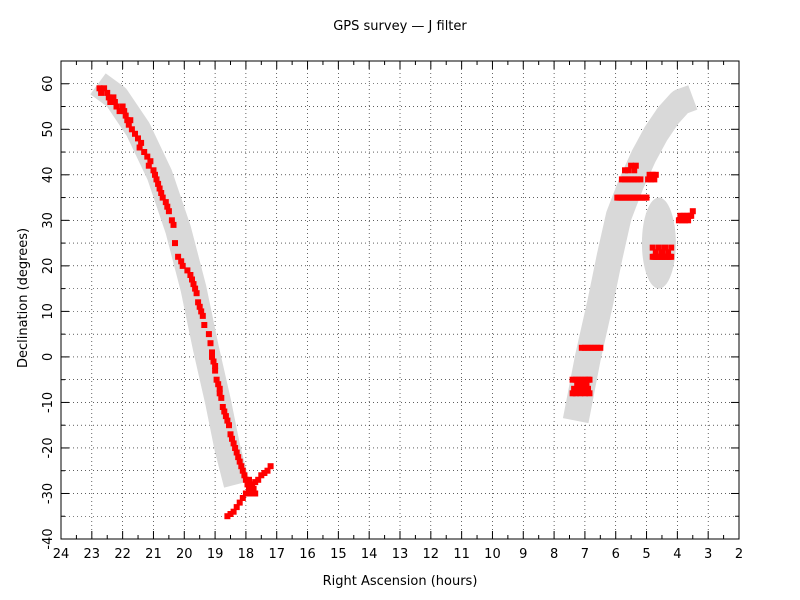 The height and width of the screenshot is (600, 800). What do you see at coordinates (92, 554) in the screenshot?
I see `x-tick-label: 23` at bounding box center [92, 554].